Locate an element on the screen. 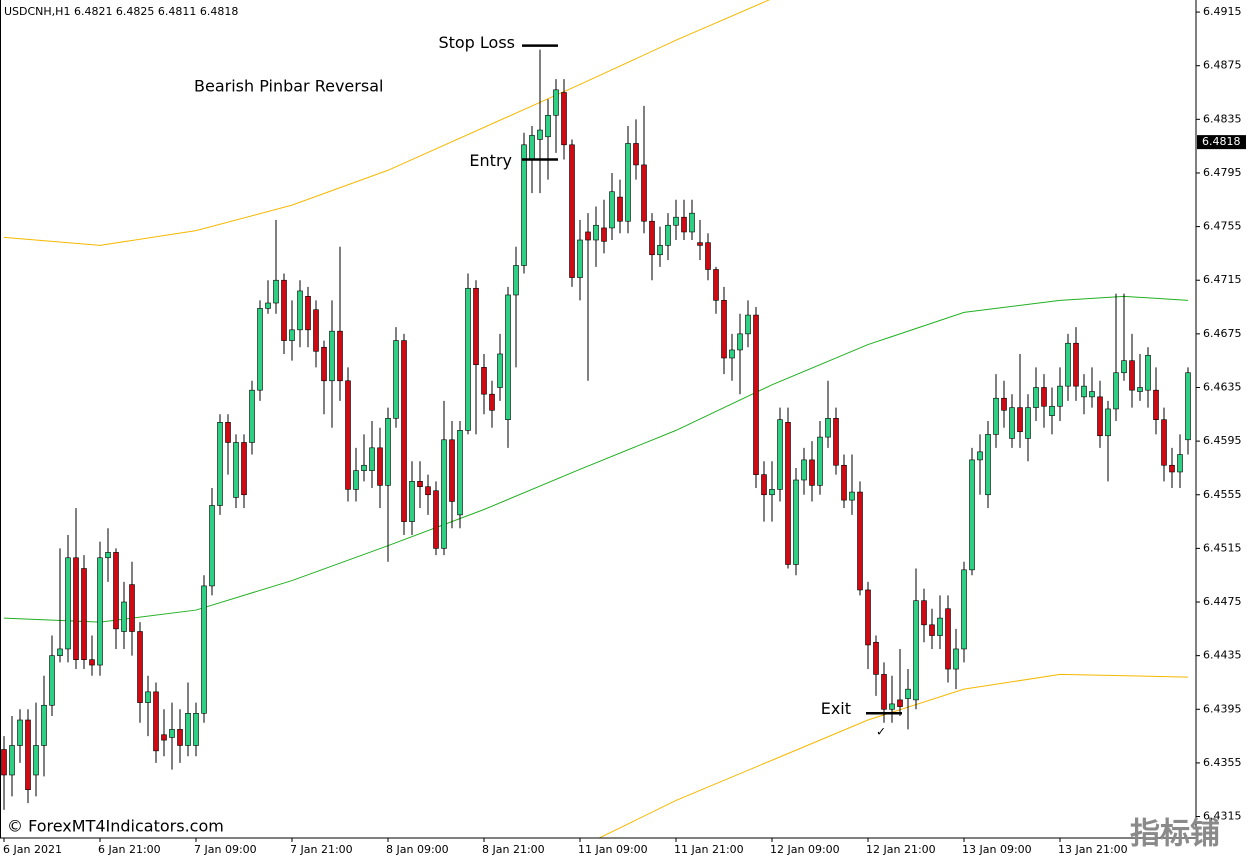  y-tick-label: 6.4355 is located at coordinates (1222, 762).